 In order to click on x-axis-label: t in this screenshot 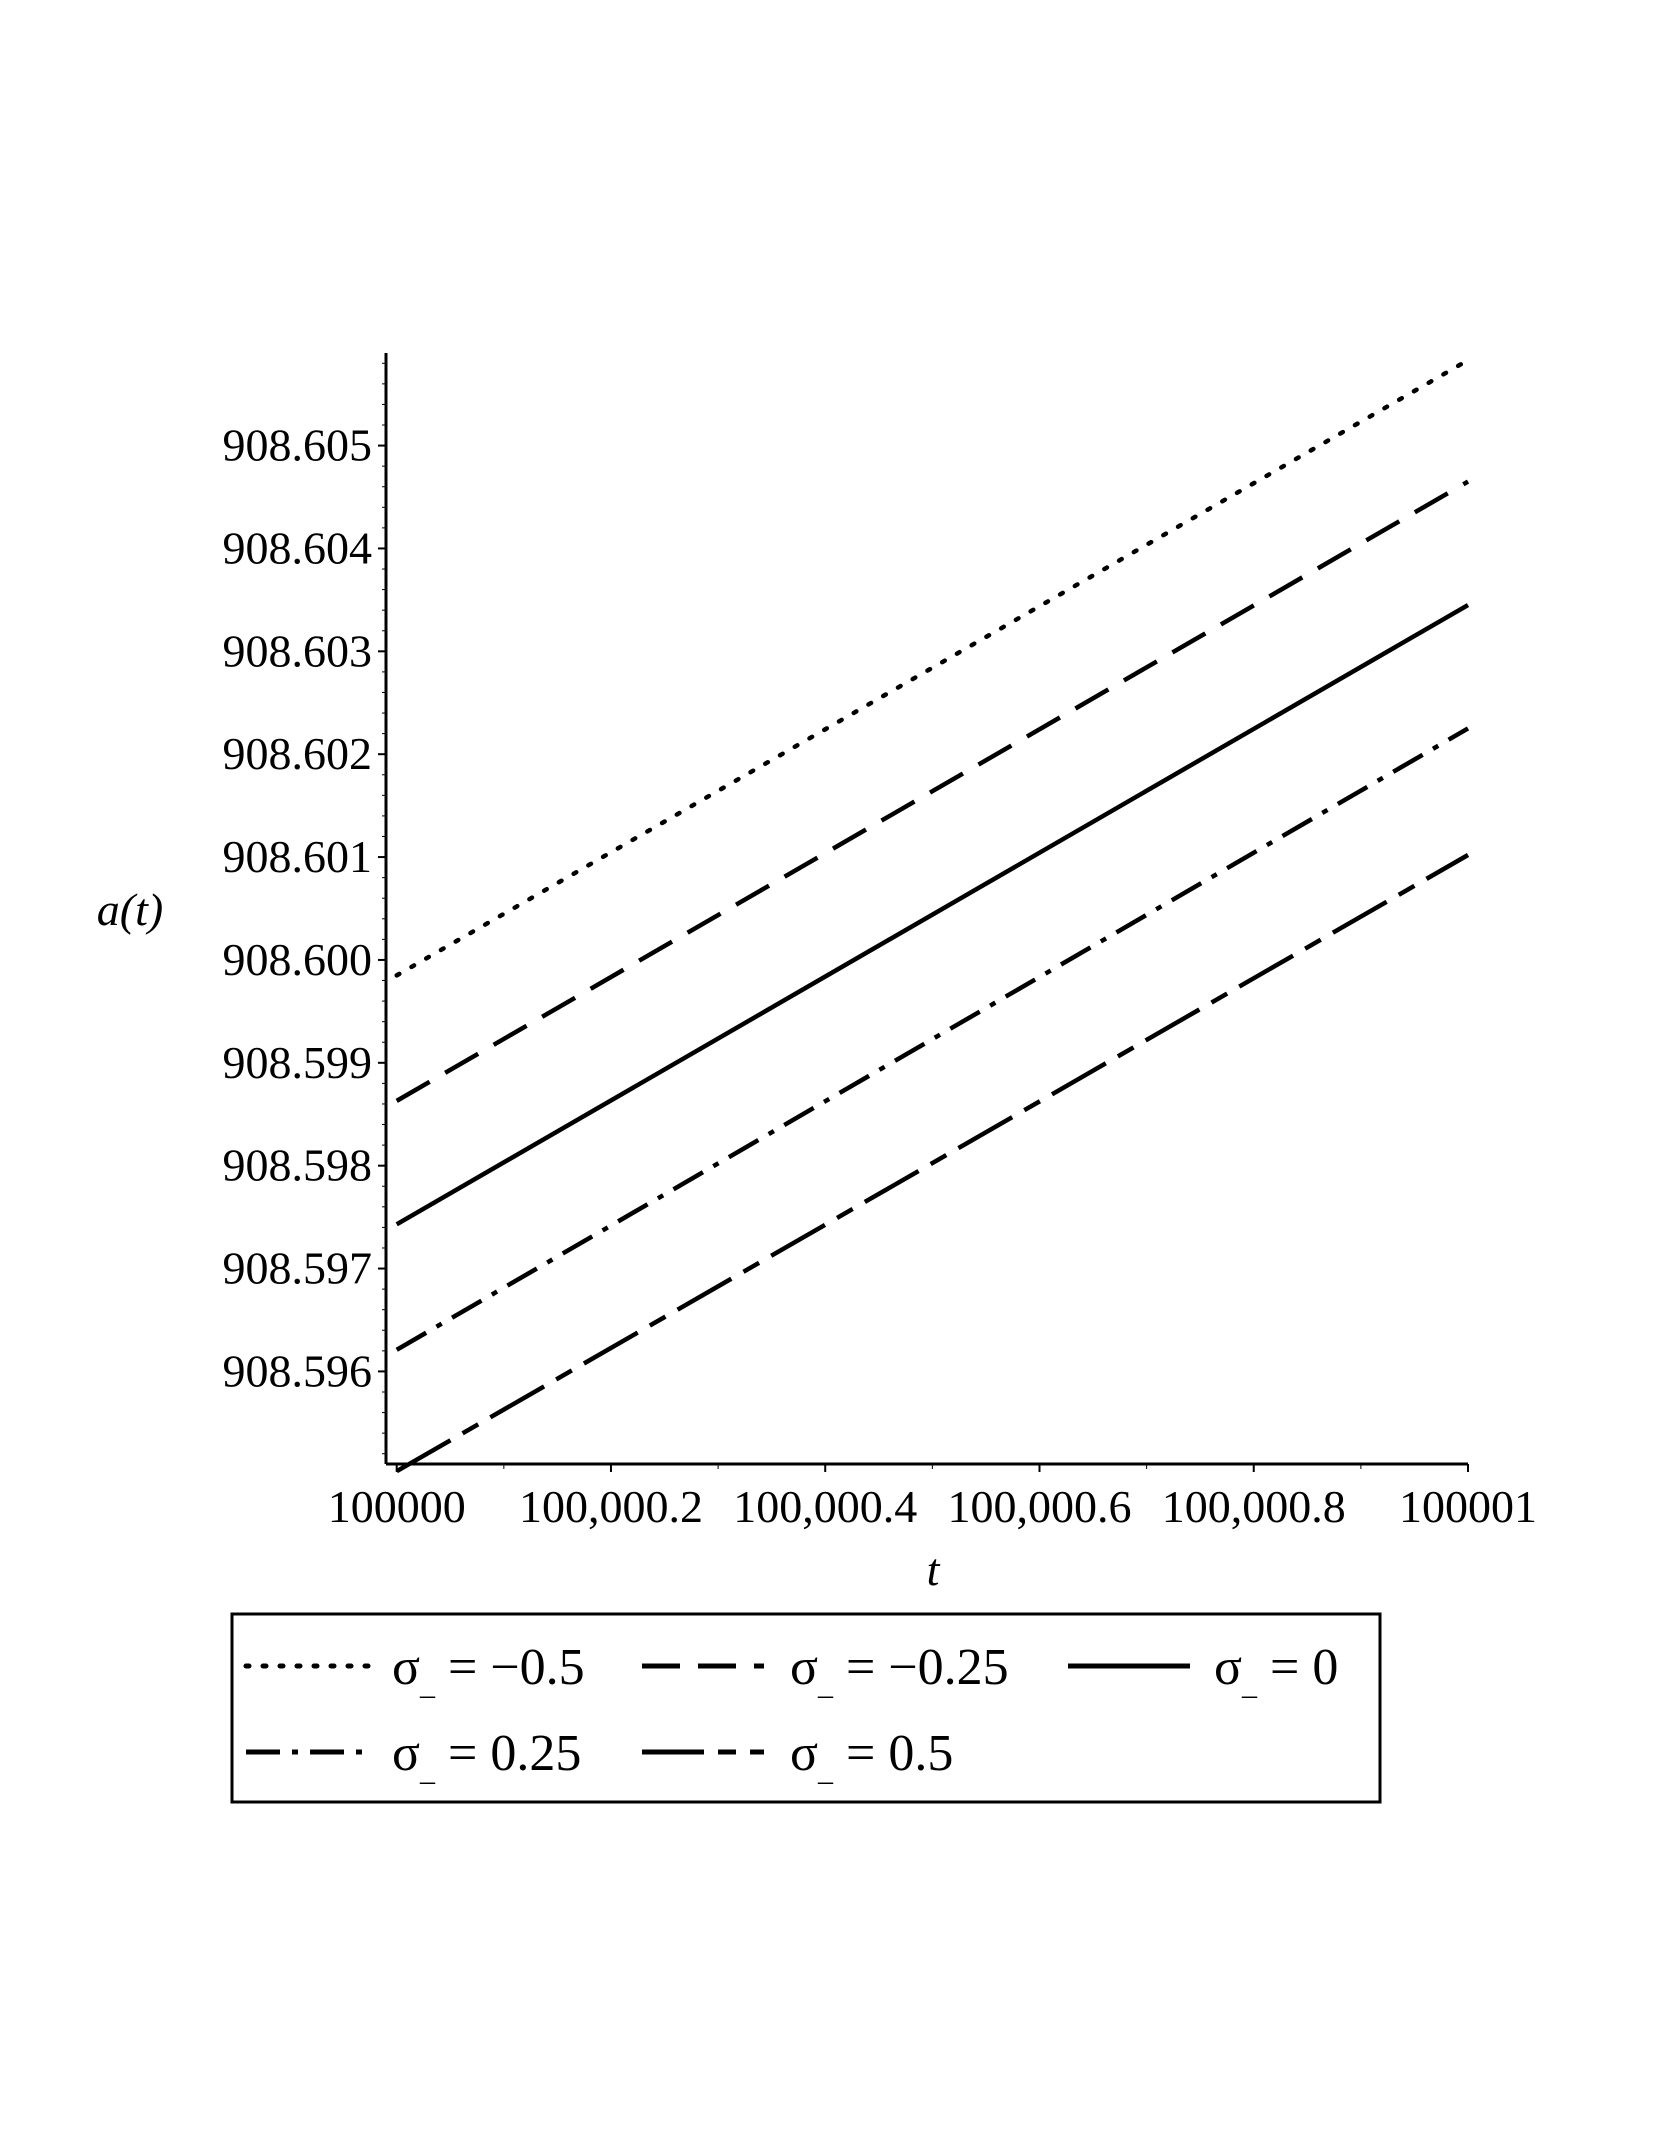, I will do `click(934, 1569)`.